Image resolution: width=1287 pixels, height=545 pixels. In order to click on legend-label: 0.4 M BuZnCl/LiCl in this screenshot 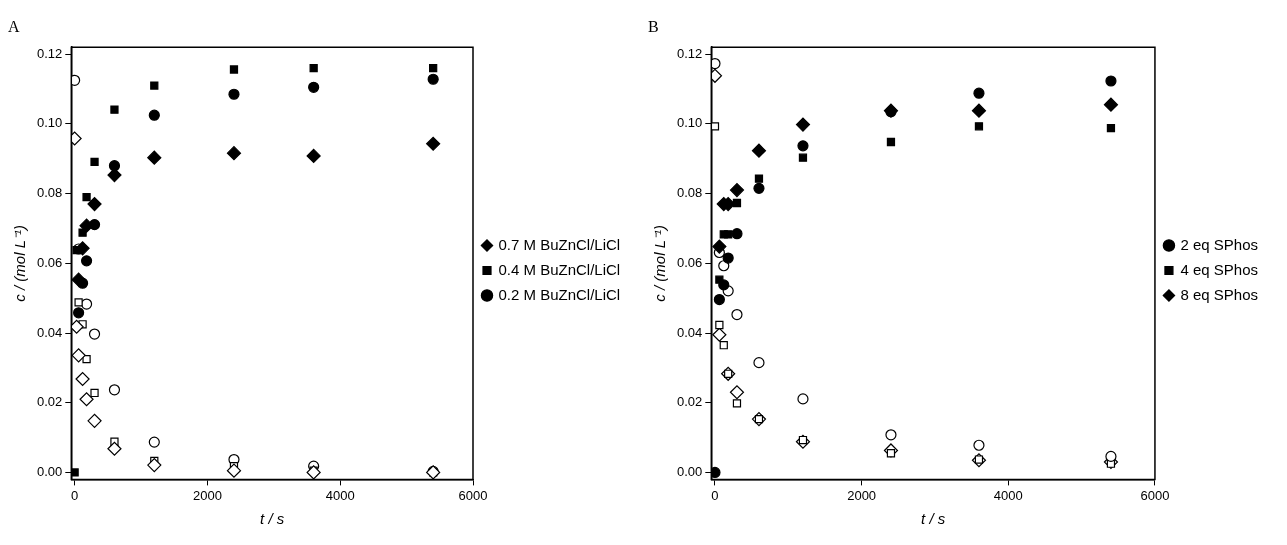, I will do `click(559, 269)`.